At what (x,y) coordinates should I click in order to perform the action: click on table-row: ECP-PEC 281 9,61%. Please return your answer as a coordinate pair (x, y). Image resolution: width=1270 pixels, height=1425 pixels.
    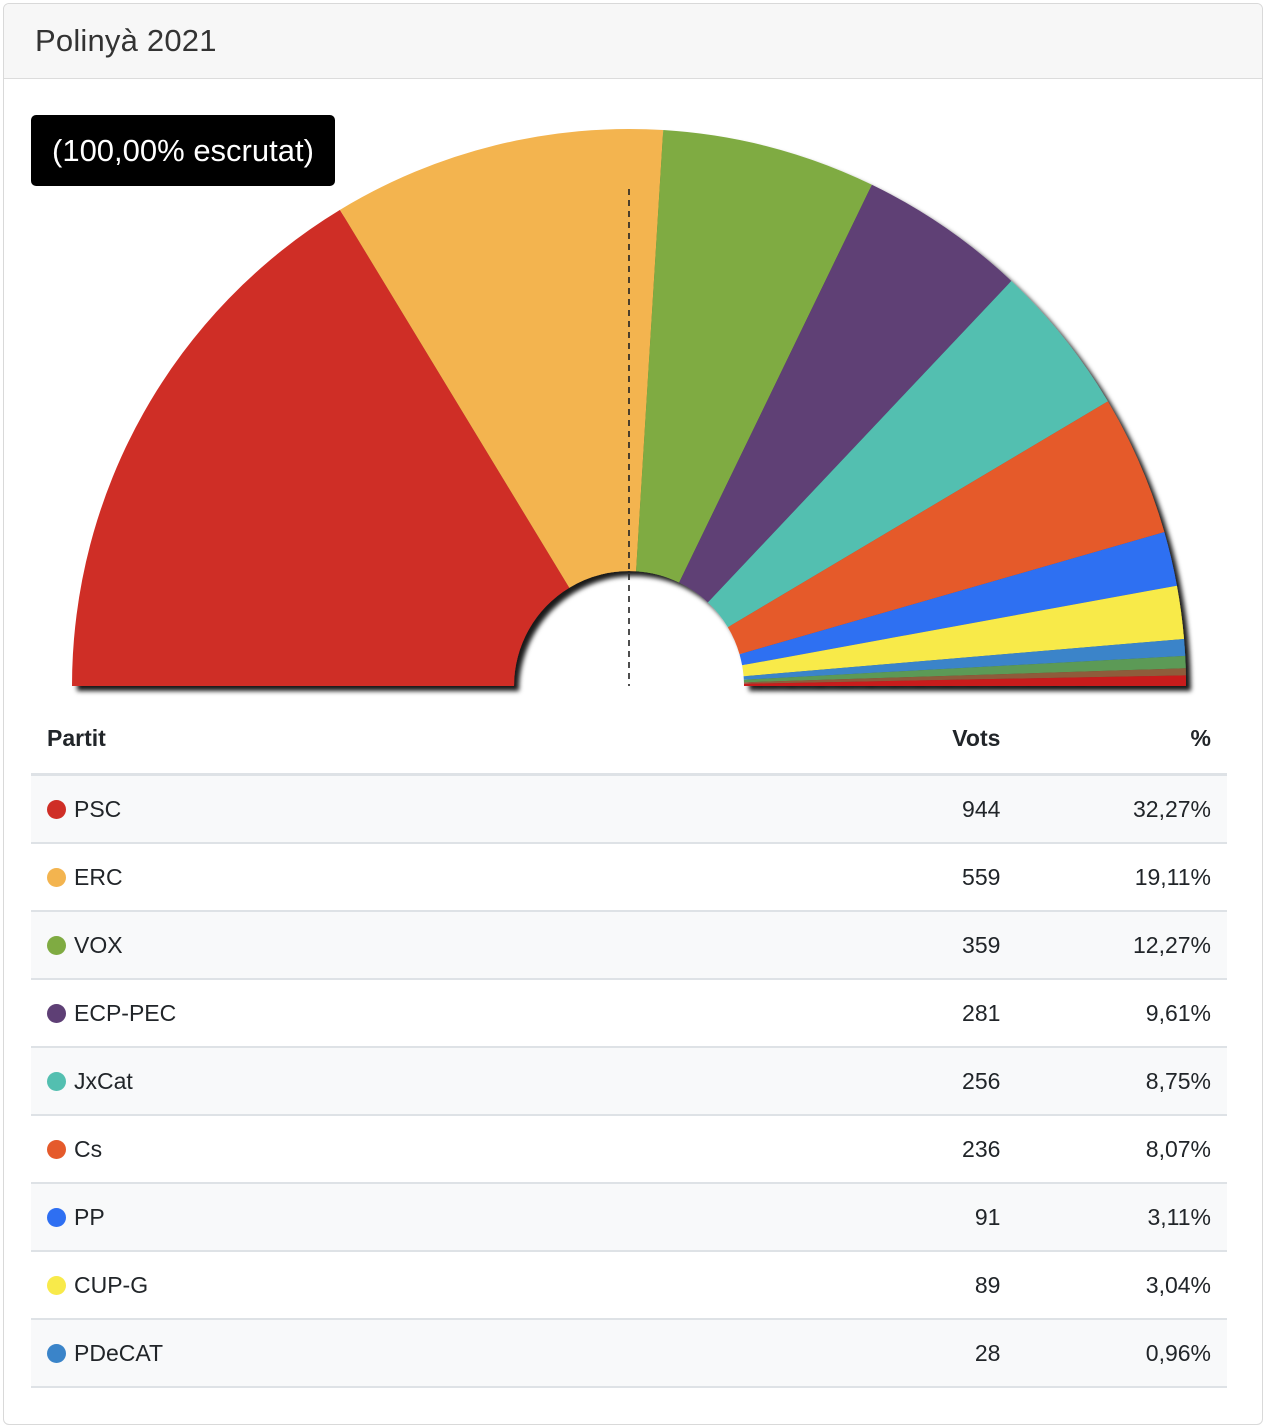
    Looking at the image, I should click on (629, 1013).